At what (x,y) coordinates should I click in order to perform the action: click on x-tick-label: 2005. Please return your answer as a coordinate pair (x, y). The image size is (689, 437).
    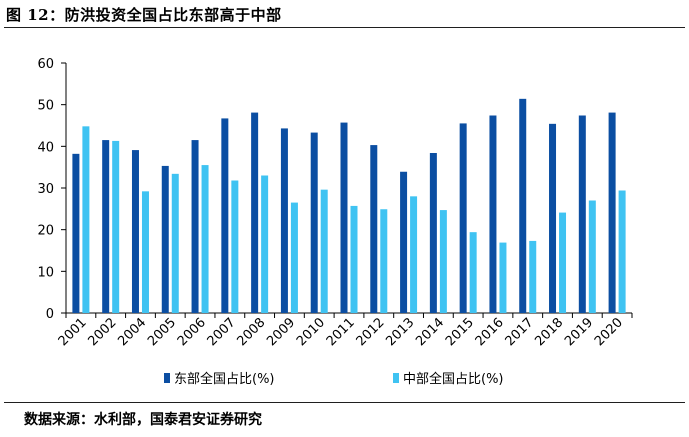
    Looking at the image, I should click on (162, 332).